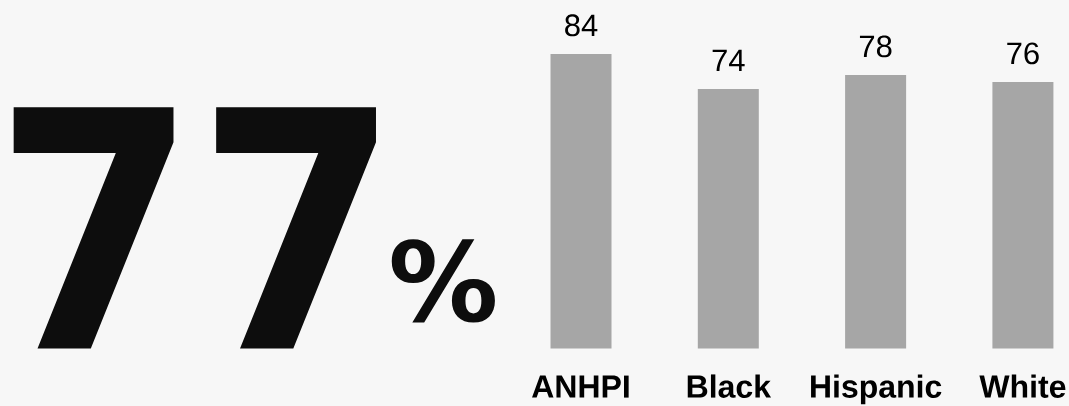  Describe the element at coordinates (729, 386) in the screenshot. I see `x-tick-label: Black` at that location.